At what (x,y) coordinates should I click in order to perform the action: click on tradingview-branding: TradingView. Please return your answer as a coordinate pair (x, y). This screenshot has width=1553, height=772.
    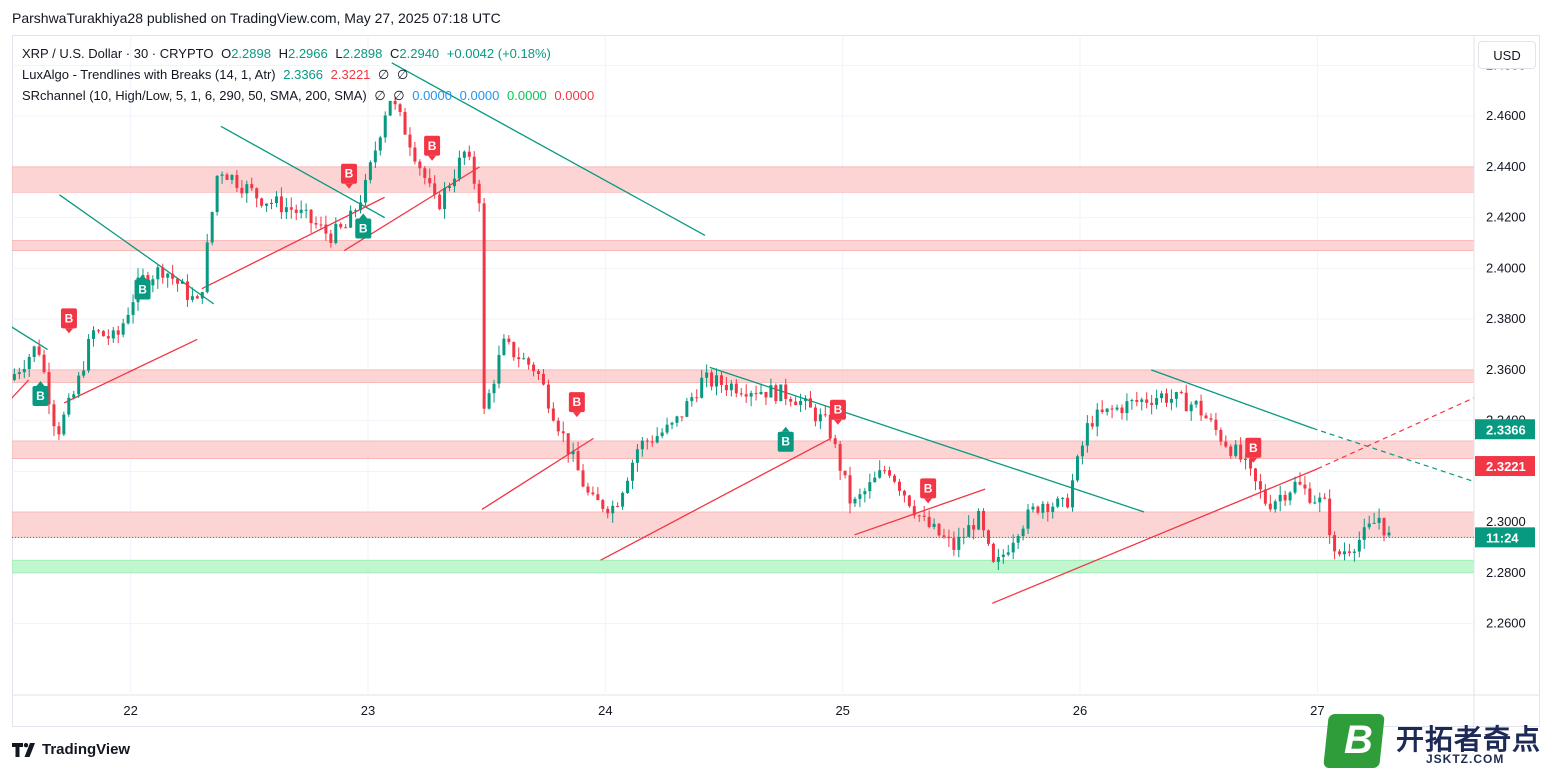
    Looking at the image, I should click on (71, 749).